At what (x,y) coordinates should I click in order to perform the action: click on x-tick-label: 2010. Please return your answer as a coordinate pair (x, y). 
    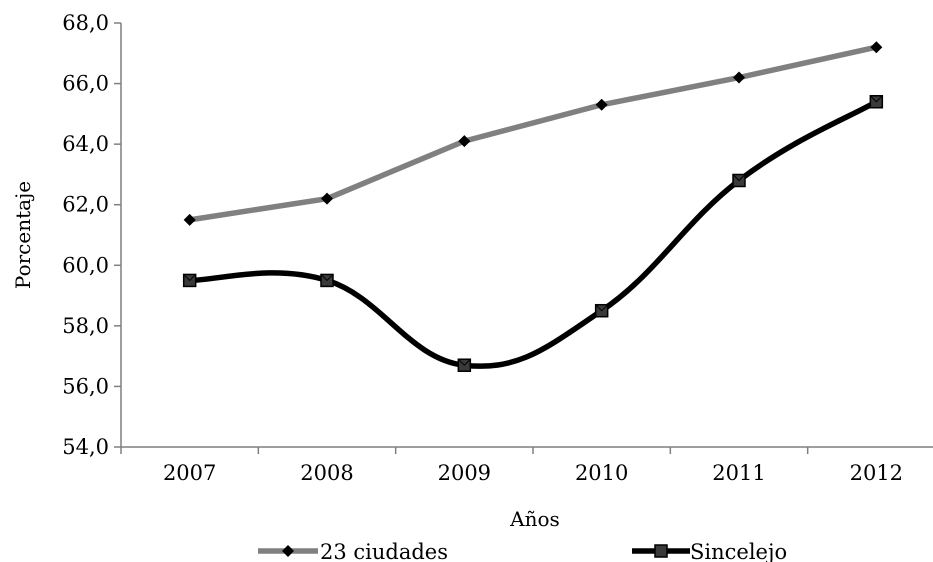
    Looking at the image, I should click on (601, 473).